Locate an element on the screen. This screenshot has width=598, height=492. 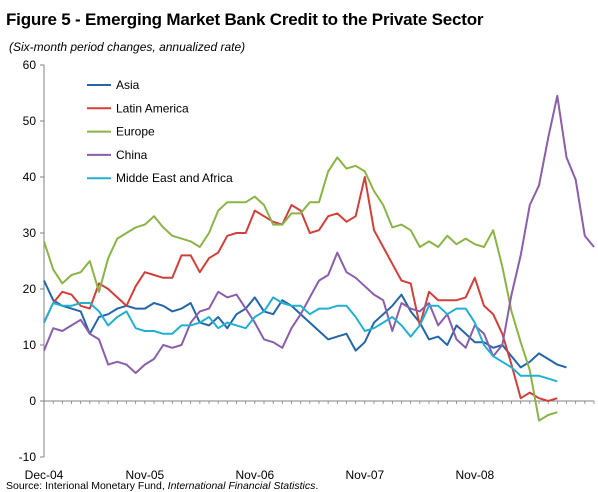
y-tick-label: 30 is located at coordinates (30, 233).